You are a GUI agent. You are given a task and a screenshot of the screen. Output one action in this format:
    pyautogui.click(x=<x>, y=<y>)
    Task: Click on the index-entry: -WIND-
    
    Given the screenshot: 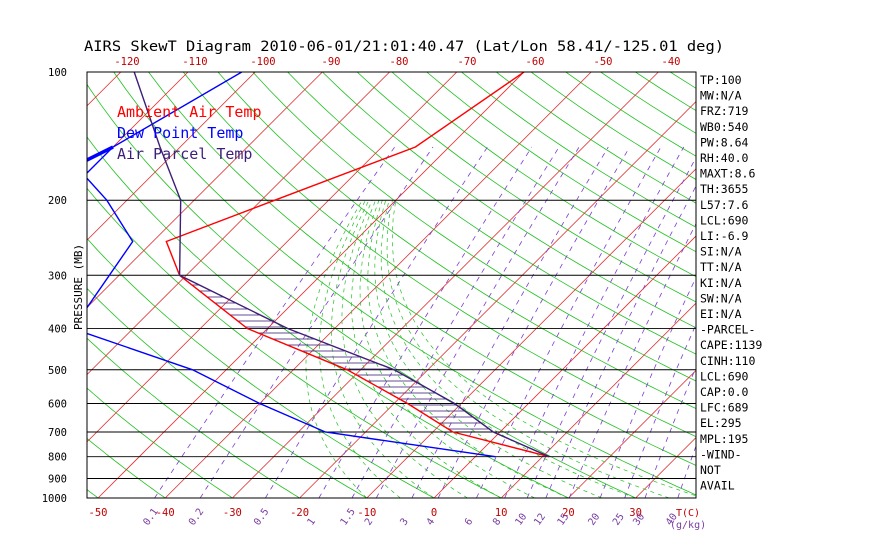 What is the action you would take?
    pyautogui.click(x=721, y=454)
    